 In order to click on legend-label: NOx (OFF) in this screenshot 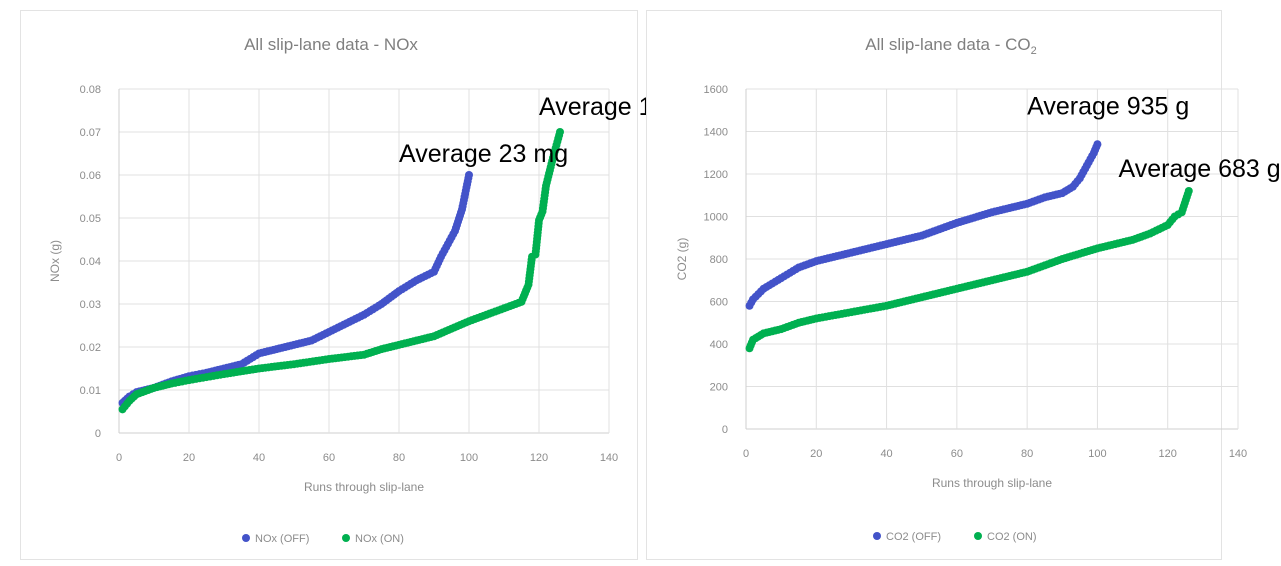, I will do `click(282, 539)`.